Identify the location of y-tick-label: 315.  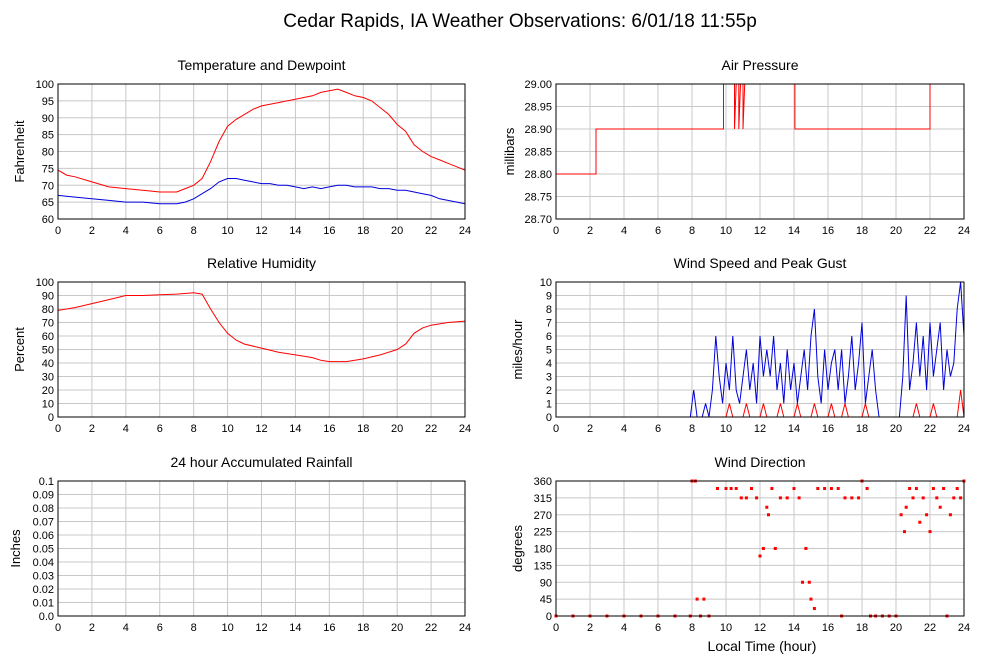
(543, 499).